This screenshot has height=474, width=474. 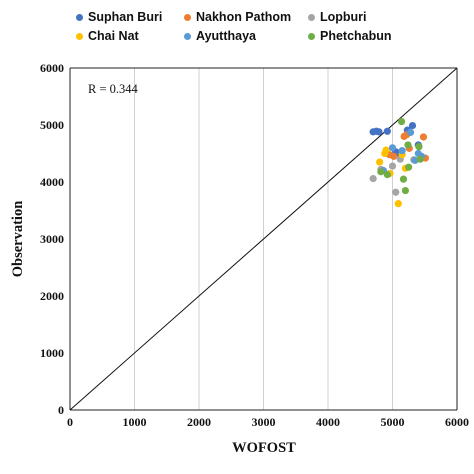 I want to click on y-tick-label: 3000, so click(x=52, y=239).